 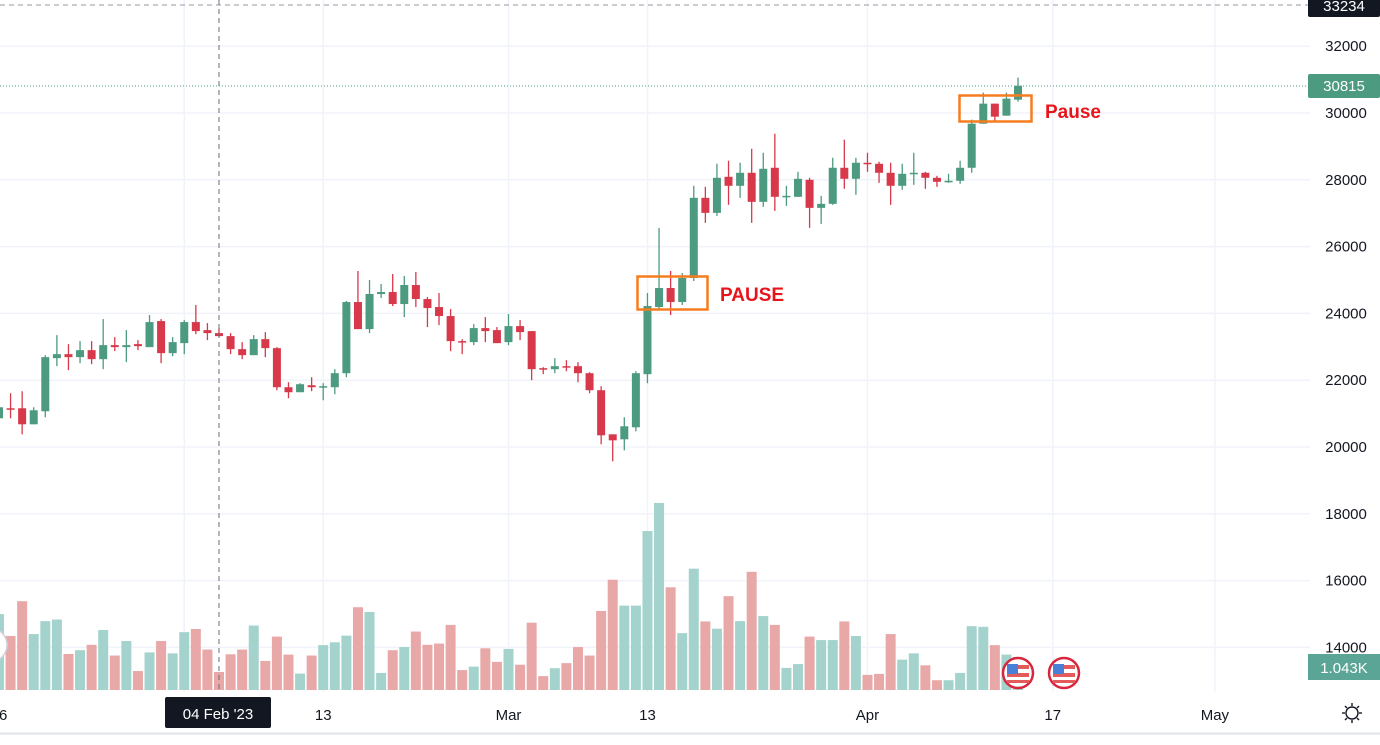 I want to click on scroll-circle-icon, so click(x=4, y=645).